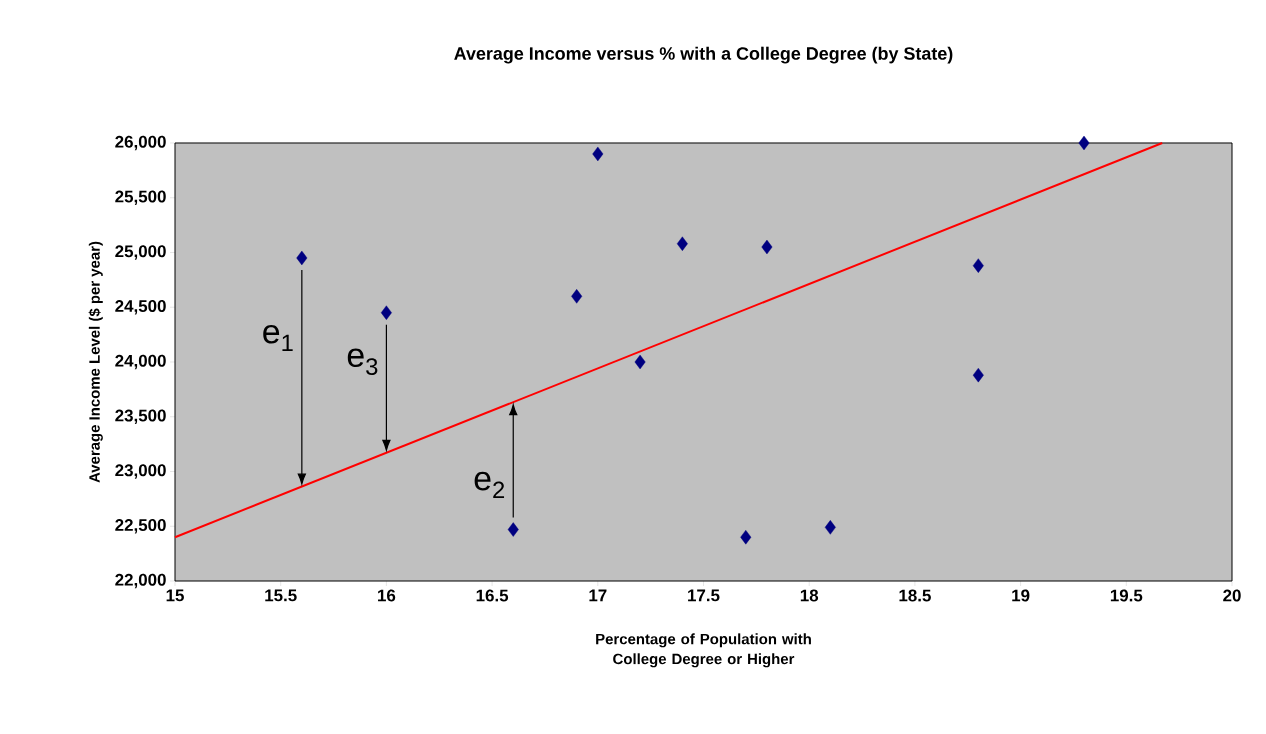  I want to click on x-tick-label: 16, so click(387, 595).